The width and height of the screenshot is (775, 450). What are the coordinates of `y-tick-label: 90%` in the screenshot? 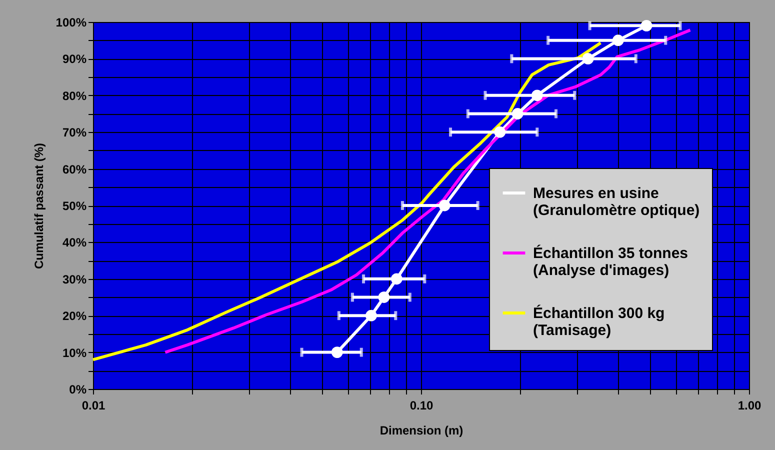 It's located at (74, 59).